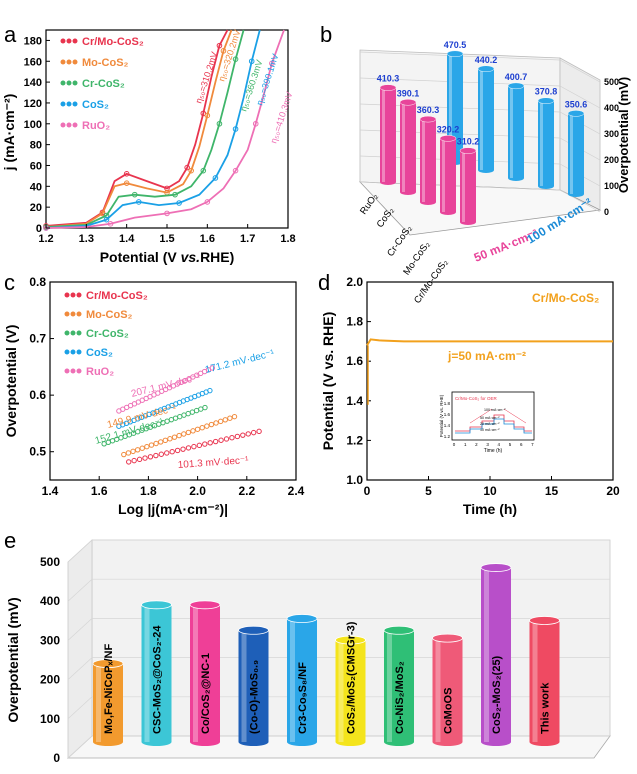 Image resolution: width=637 pixels, height=774 pixels. I want to click on inset-x-tick-label: 1, so click(465, 444).